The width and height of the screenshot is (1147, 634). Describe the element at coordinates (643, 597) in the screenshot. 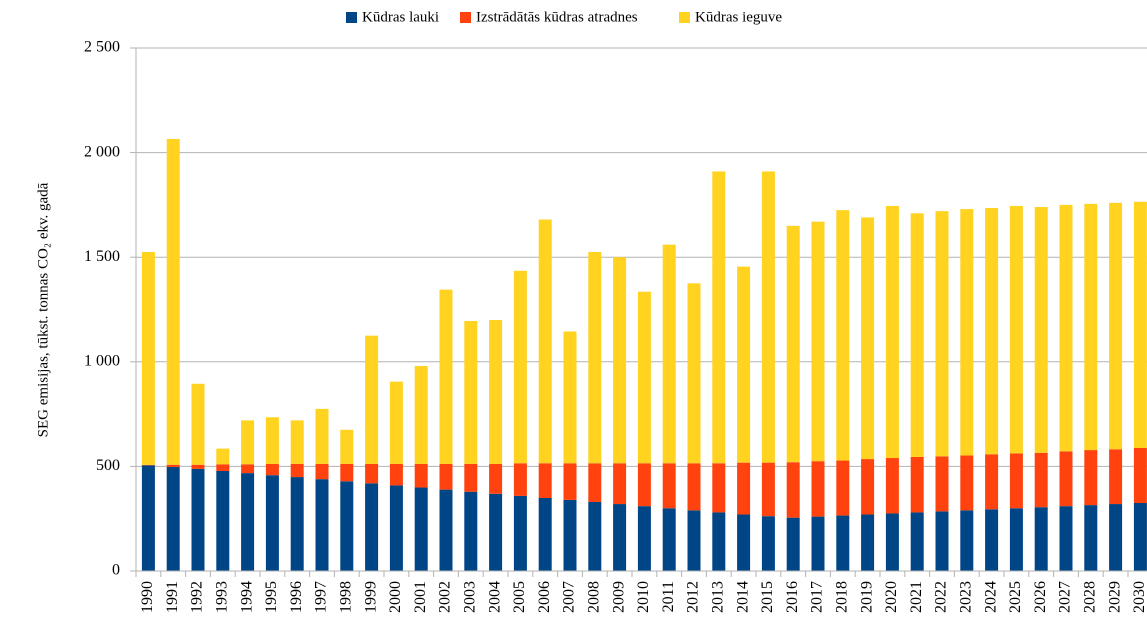

I see `x-tick-label: 2010` at that location.